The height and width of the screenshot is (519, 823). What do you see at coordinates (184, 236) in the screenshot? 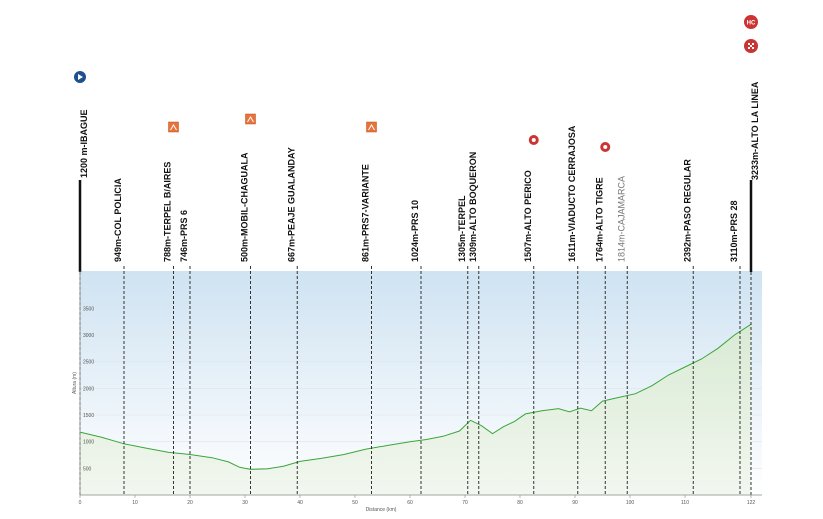
I see `waypoint-label-3: 746m-PRS 6` at bounding box center [184, 236].